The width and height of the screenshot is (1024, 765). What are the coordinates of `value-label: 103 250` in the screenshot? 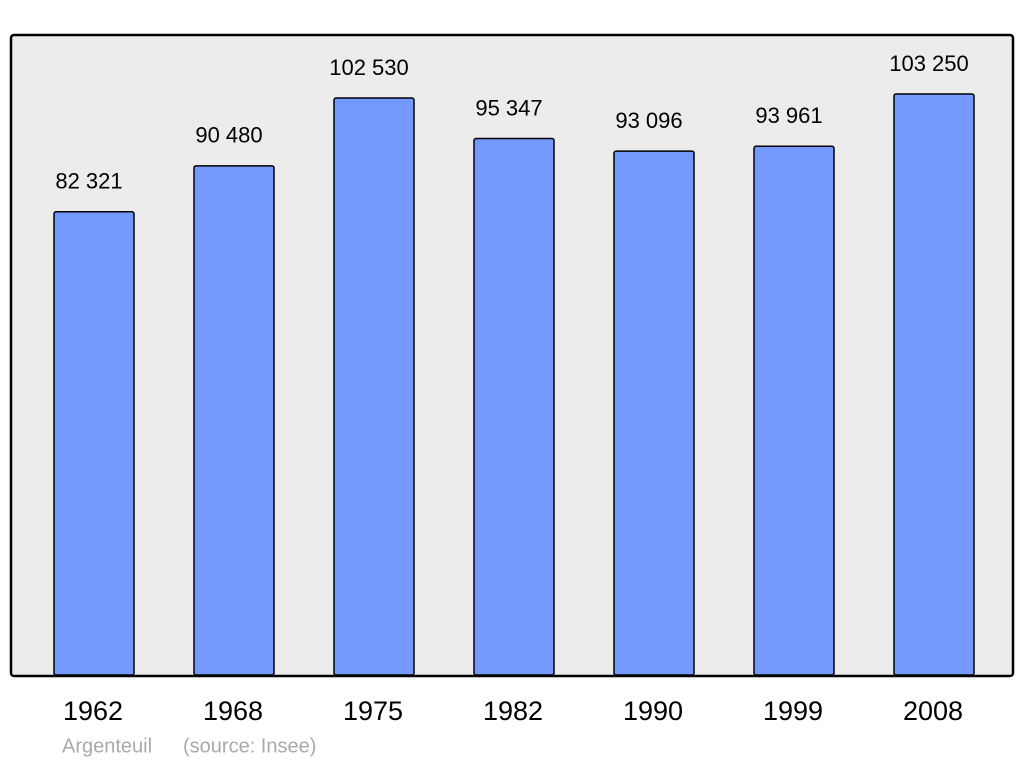 It's located at (929, 63).